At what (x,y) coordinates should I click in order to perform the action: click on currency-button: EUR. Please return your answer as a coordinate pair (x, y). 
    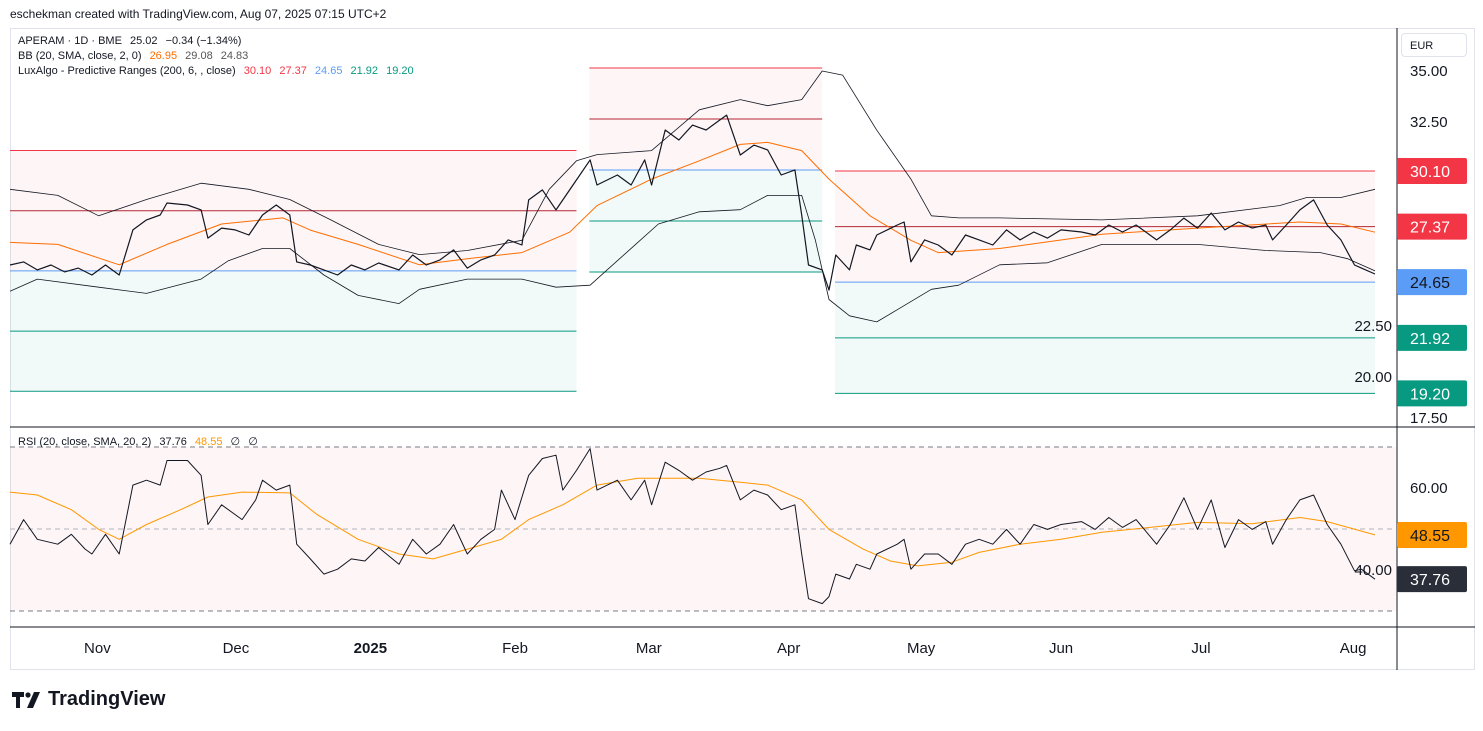
    Looking at the image, I should click on (1434, 45).